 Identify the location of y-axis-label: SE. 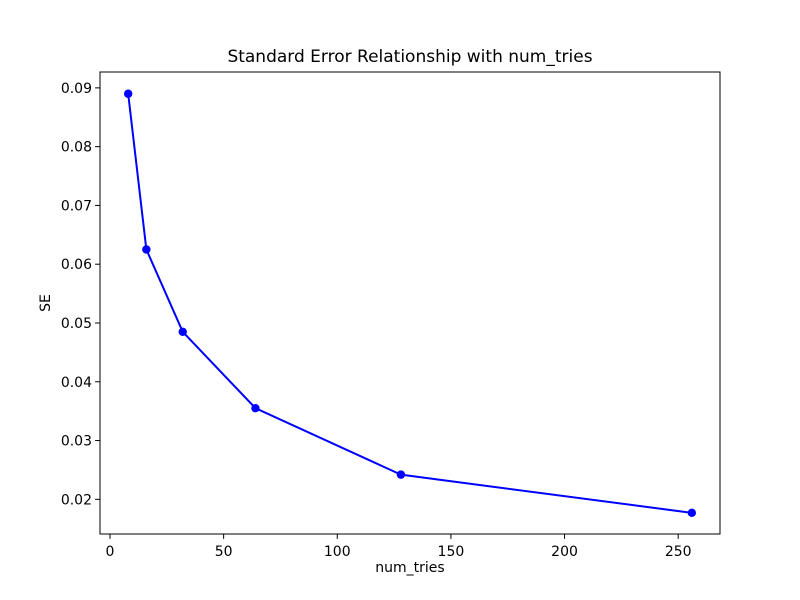
(46, 303).